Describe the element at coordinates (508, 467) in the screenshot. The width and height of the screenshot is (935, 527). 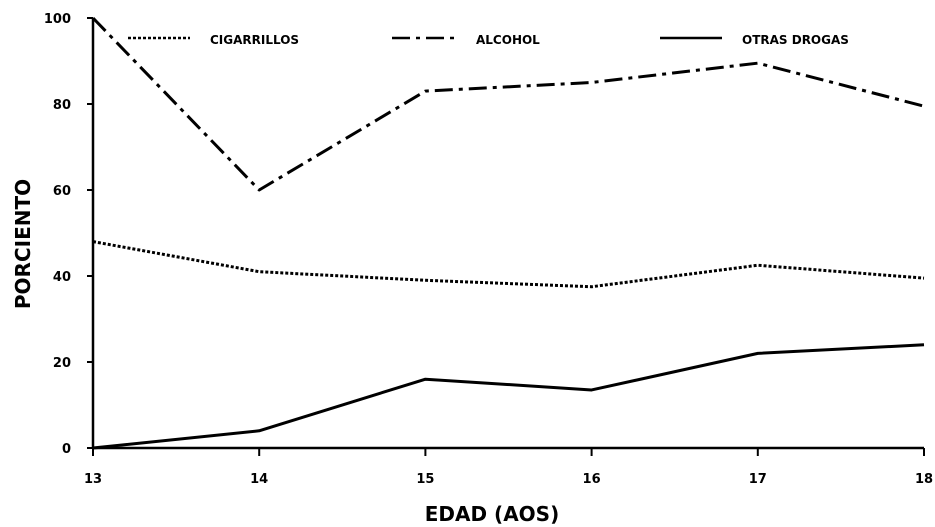
I see `x-ticks: 13 14 15 16 17 18` at that location.